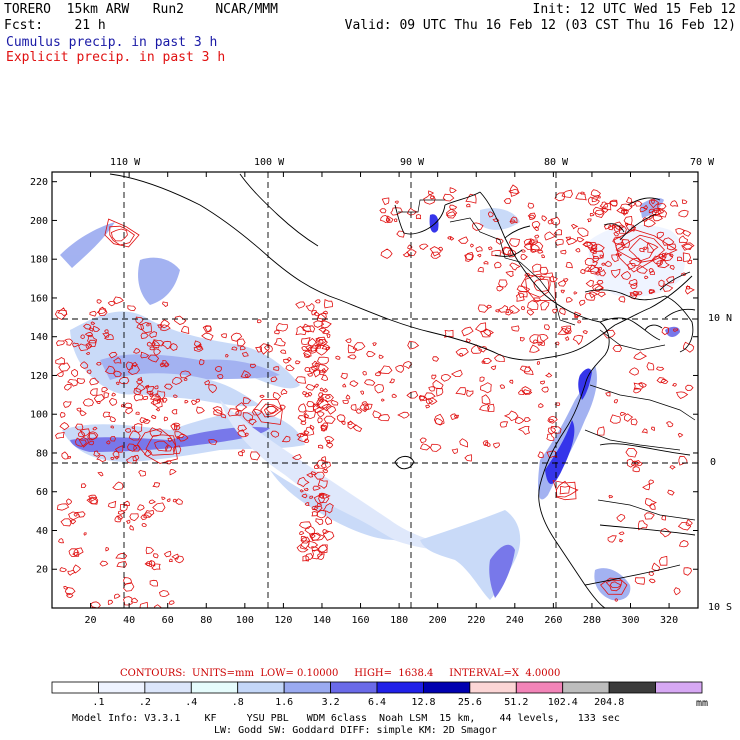  I want to click on x-tick-label: 140, so click(322, 620).